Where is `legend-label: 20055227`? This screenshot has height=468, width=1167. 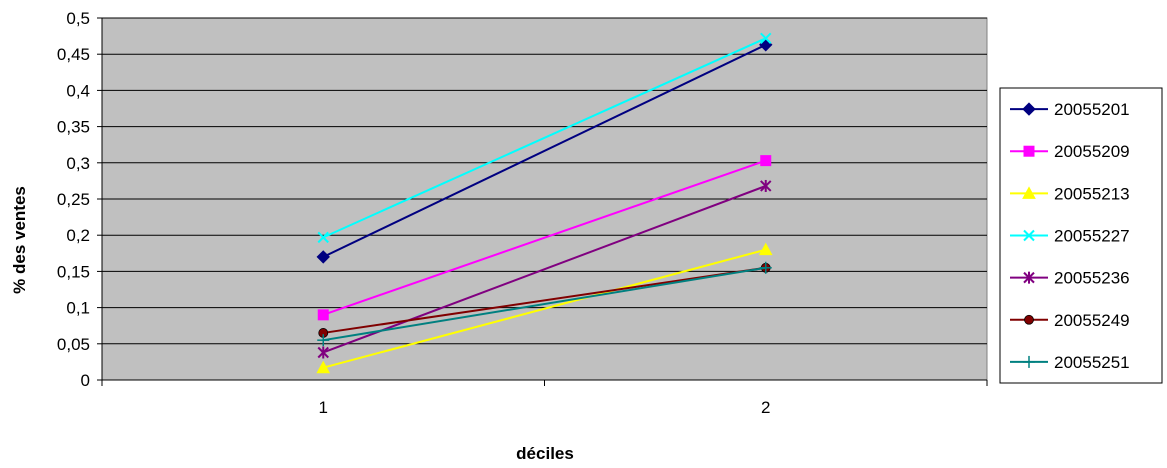 legend-label: 20055227 is located at coordinates (1092, 236).